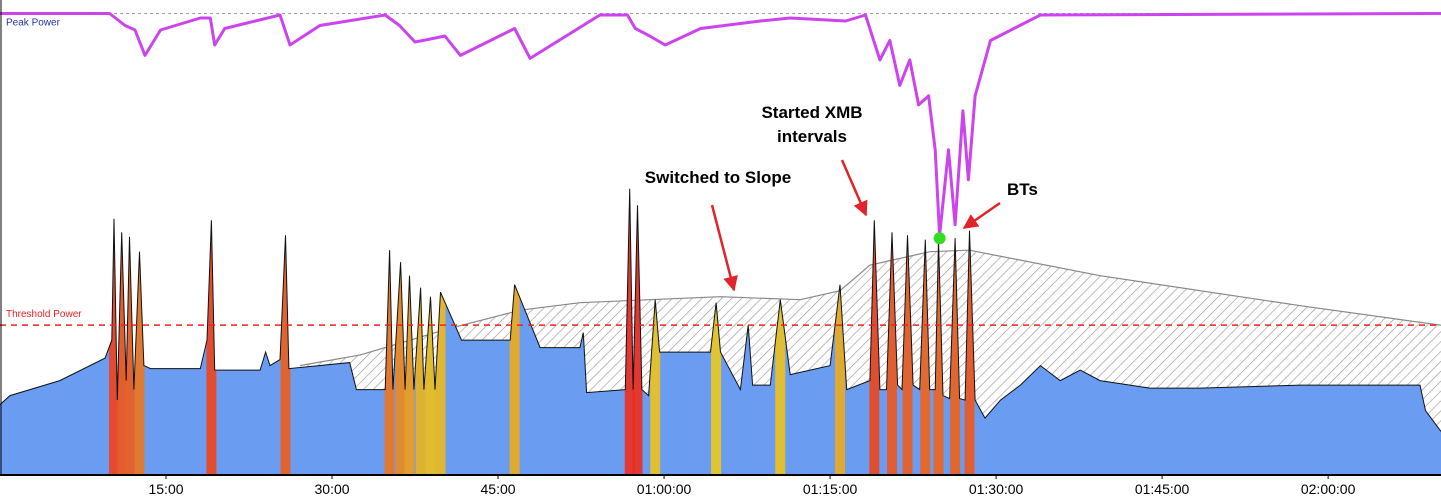 The height and width of the screenshot is (503, 1441). What do you see at coordinates (664, 489) in the screenshot?
I see `x-tick-label: 01:00:00` at bounding box center [664, 489].